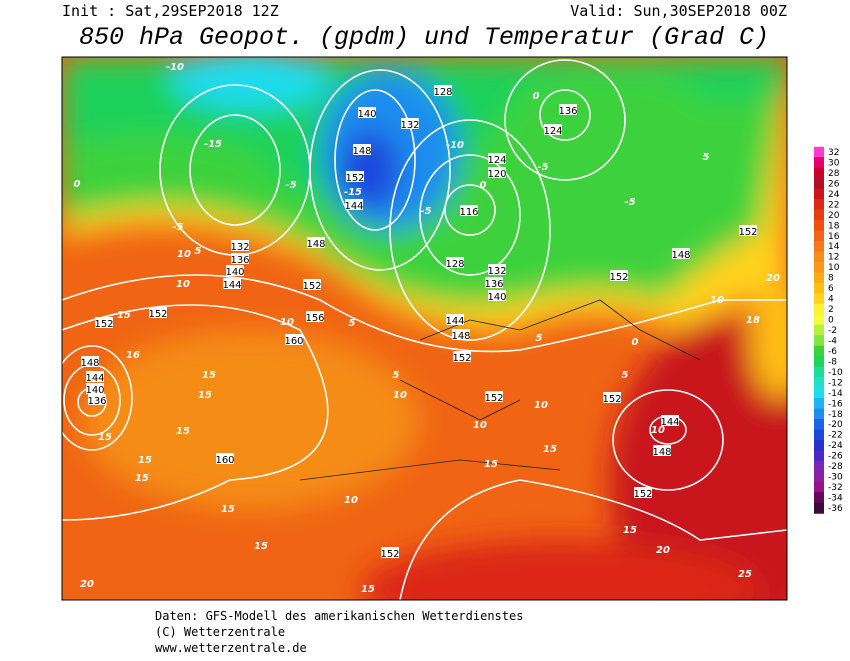 Image resolution: width=850 pixels, height=661 pixels. Describe the element at coordinates (745, 574) in the screenshot. I see `temperature-label: 25` at that location.